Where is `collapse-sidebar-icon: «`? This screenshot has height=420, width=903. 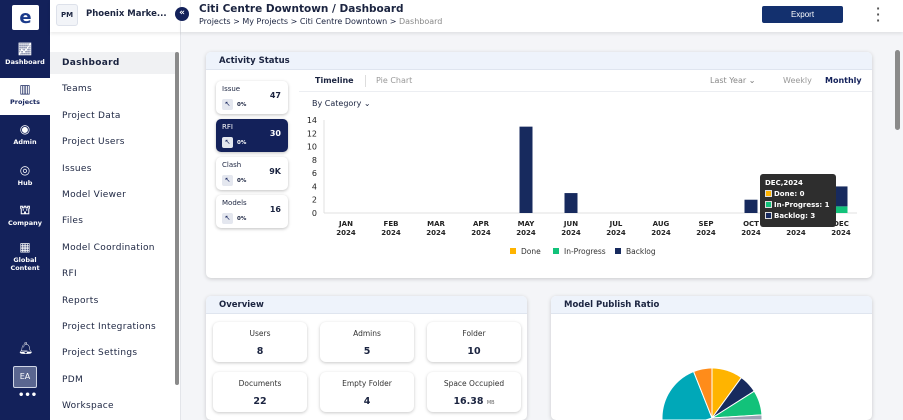
collapse-sidebar-icon: « is located at coordinates (182, 14).